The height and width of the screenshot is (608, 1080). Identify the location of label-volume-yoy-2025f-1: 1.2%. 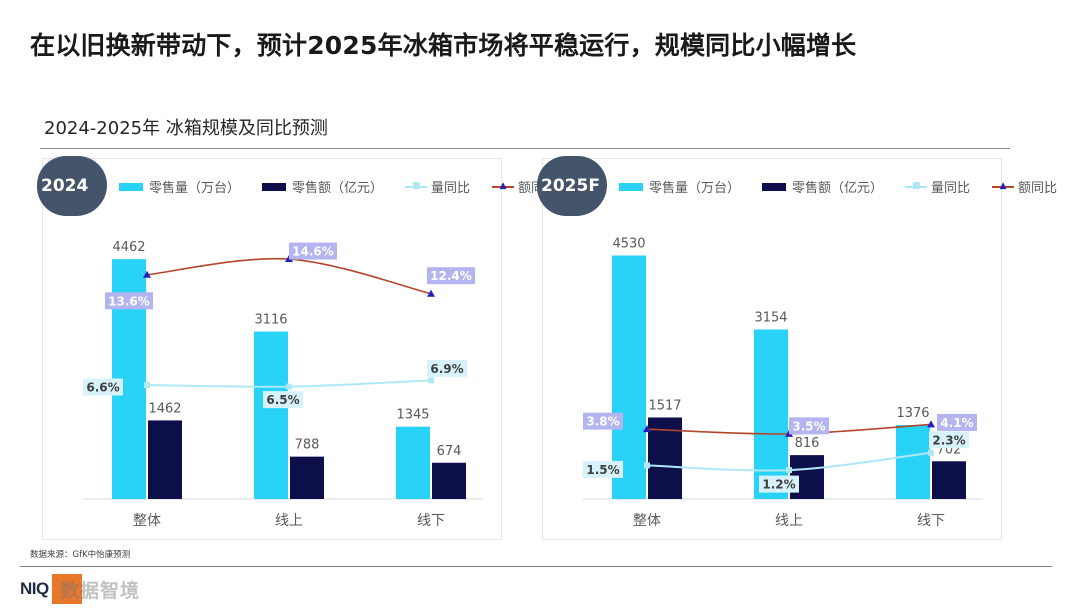
(779, 484).